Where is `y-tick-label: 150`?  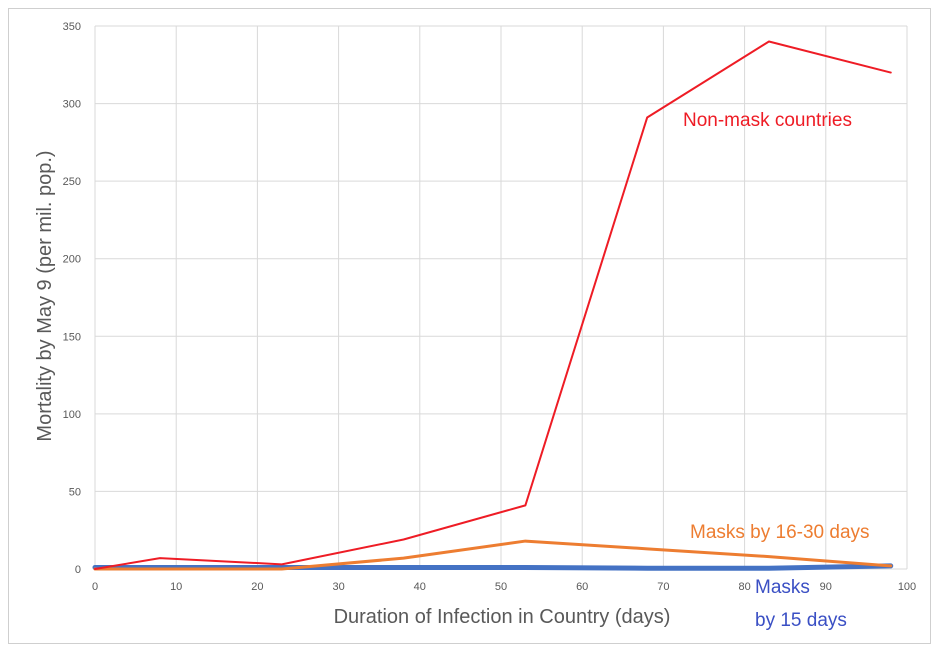
y-tick-label: 150 is located at coordinates (72, 337).